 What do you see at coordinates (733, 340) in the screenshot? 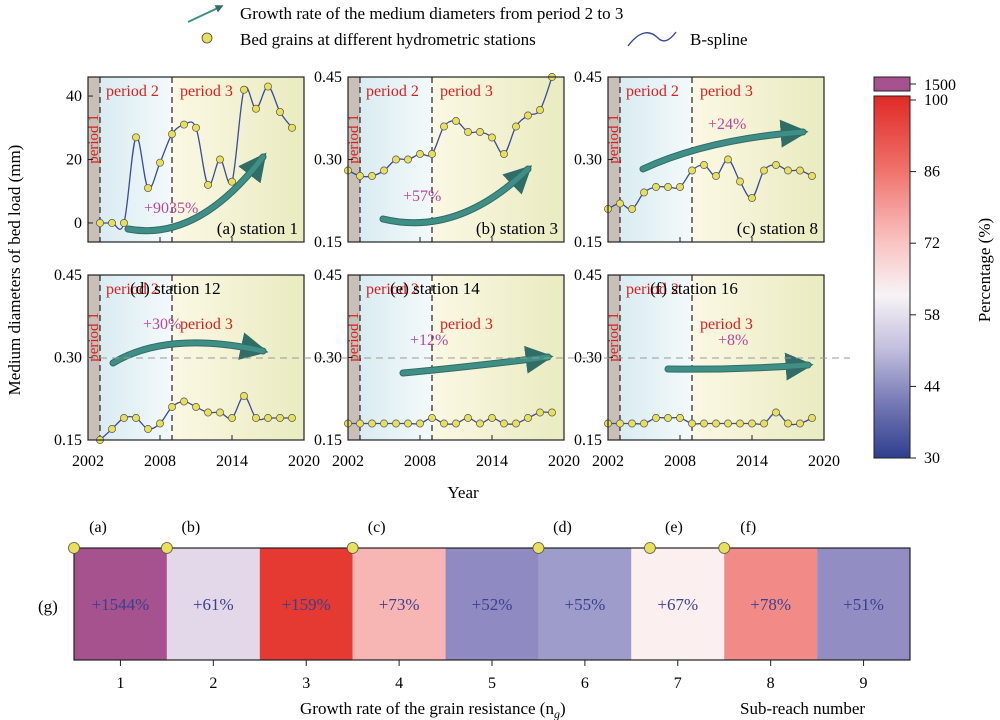
I see `growth-rate-label: +8%` at bounding box center [733, 340].